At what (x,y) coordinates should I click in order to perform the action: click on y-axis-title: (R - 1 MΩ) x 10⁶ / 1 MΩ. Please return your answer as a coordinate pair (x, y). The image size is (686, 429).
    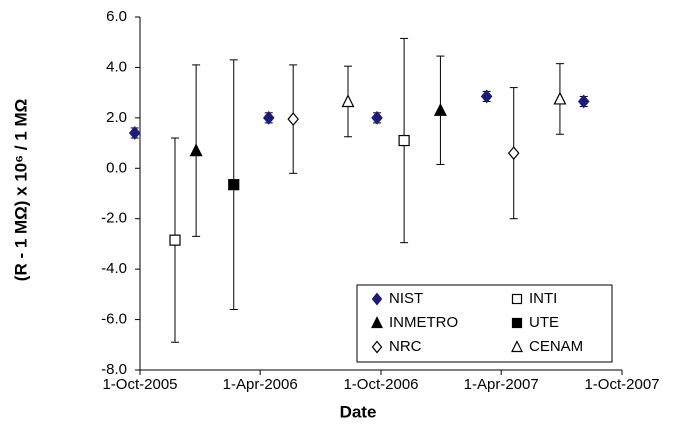
    Looking at the image, I should click on (20, 190).